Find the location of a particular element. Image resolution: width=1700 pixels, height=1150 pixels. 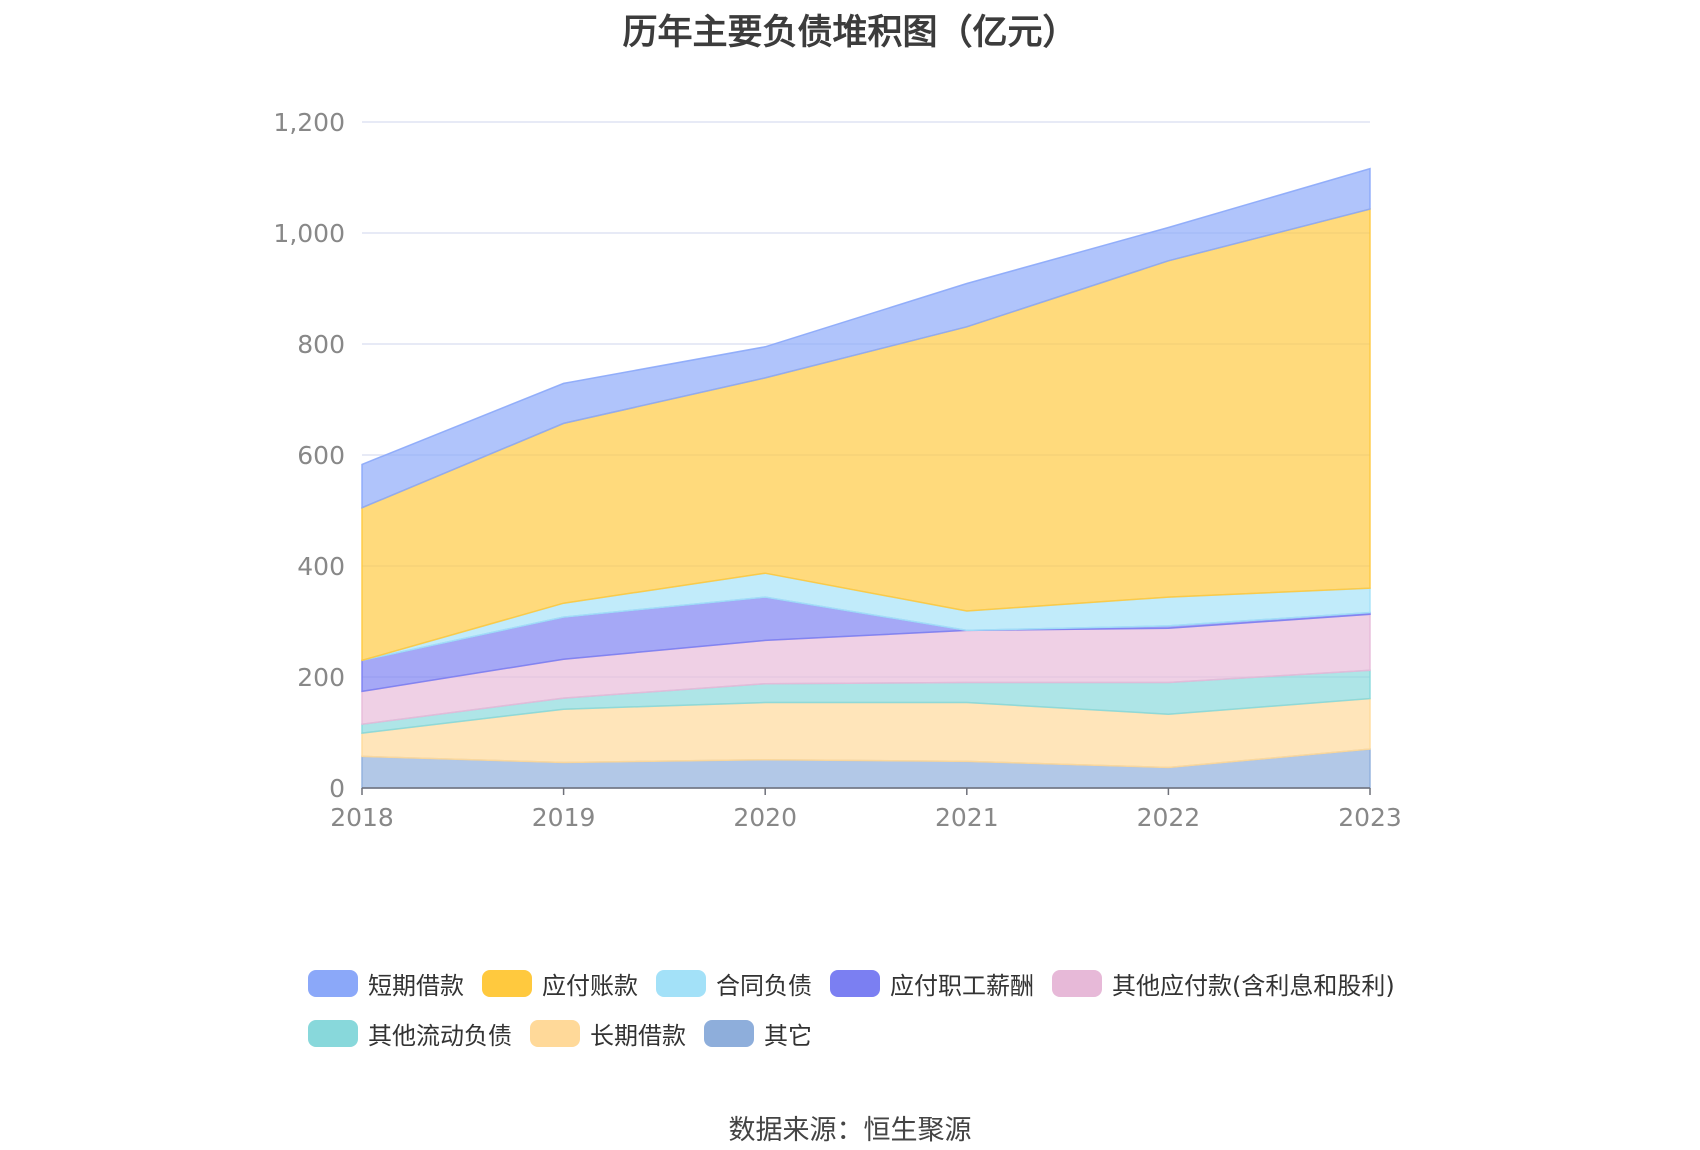

x-tick-label: 2020 is located at coordinates (765, 817).